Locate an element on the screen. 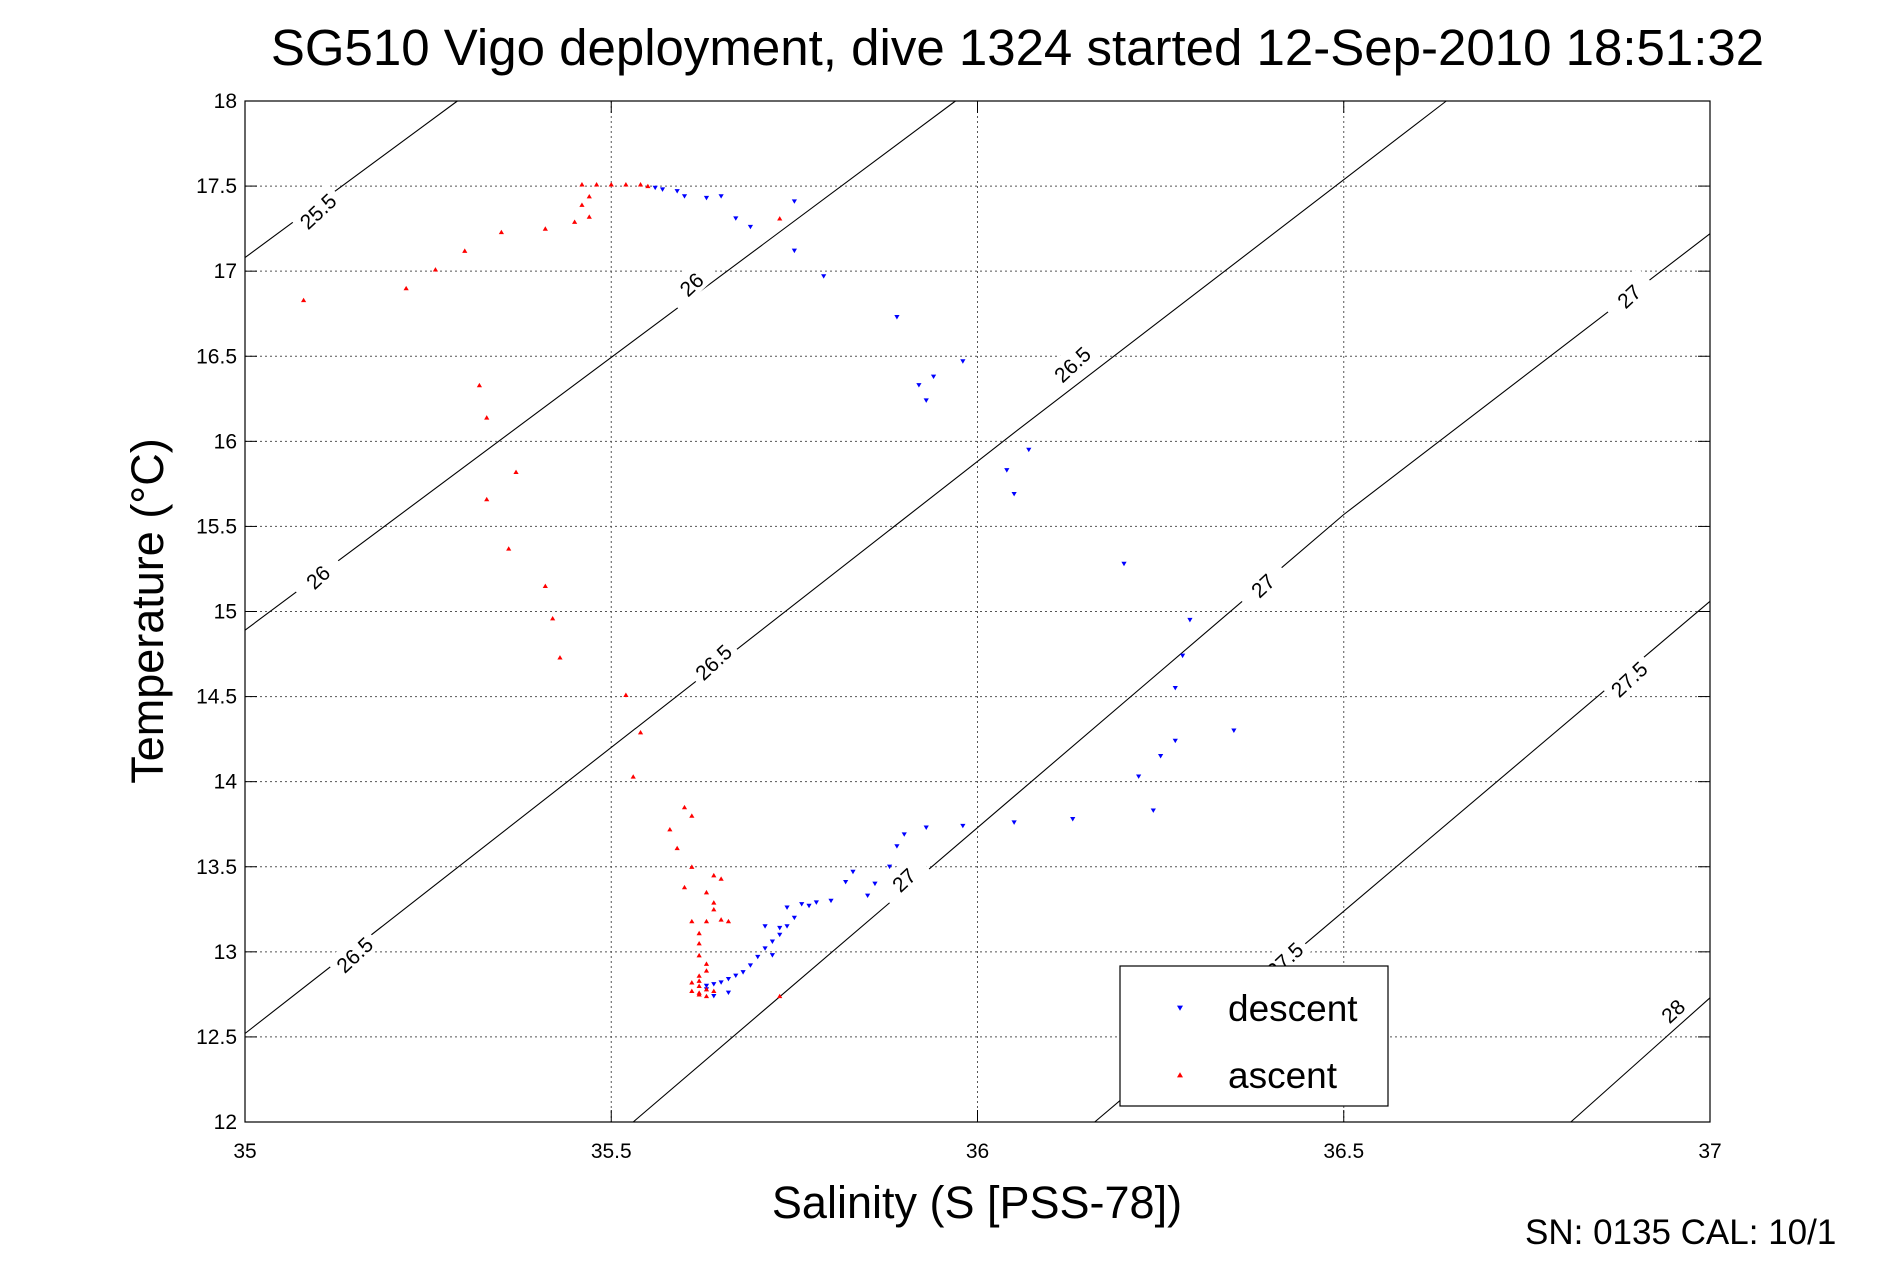 This screenshot has width=1891, height=1262. y-tick-label-1: 12.5 is located at coordinates (216, 1037).